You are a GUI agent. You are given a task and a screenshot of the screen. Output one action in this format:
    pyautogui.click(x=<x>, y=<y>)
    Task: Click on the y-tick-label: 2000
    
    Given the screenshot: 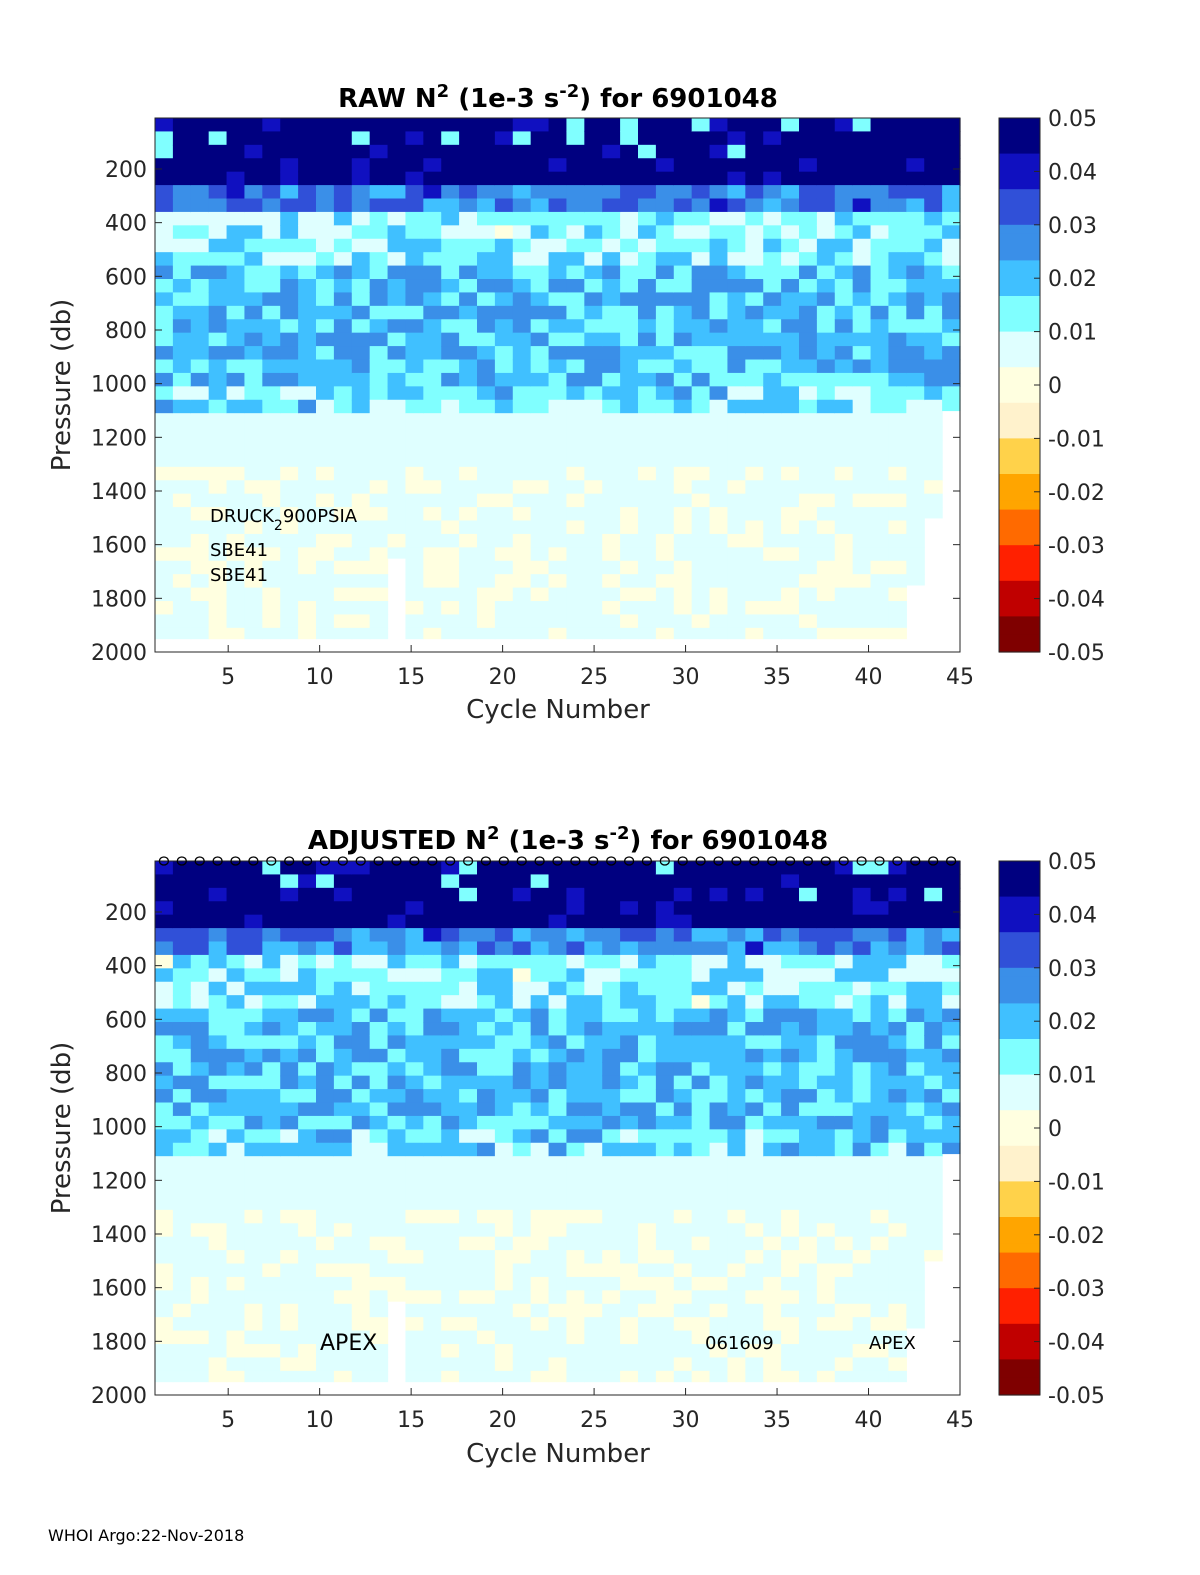 What is the action you would take?
    pyautogui.click(x=119, y=653)
    